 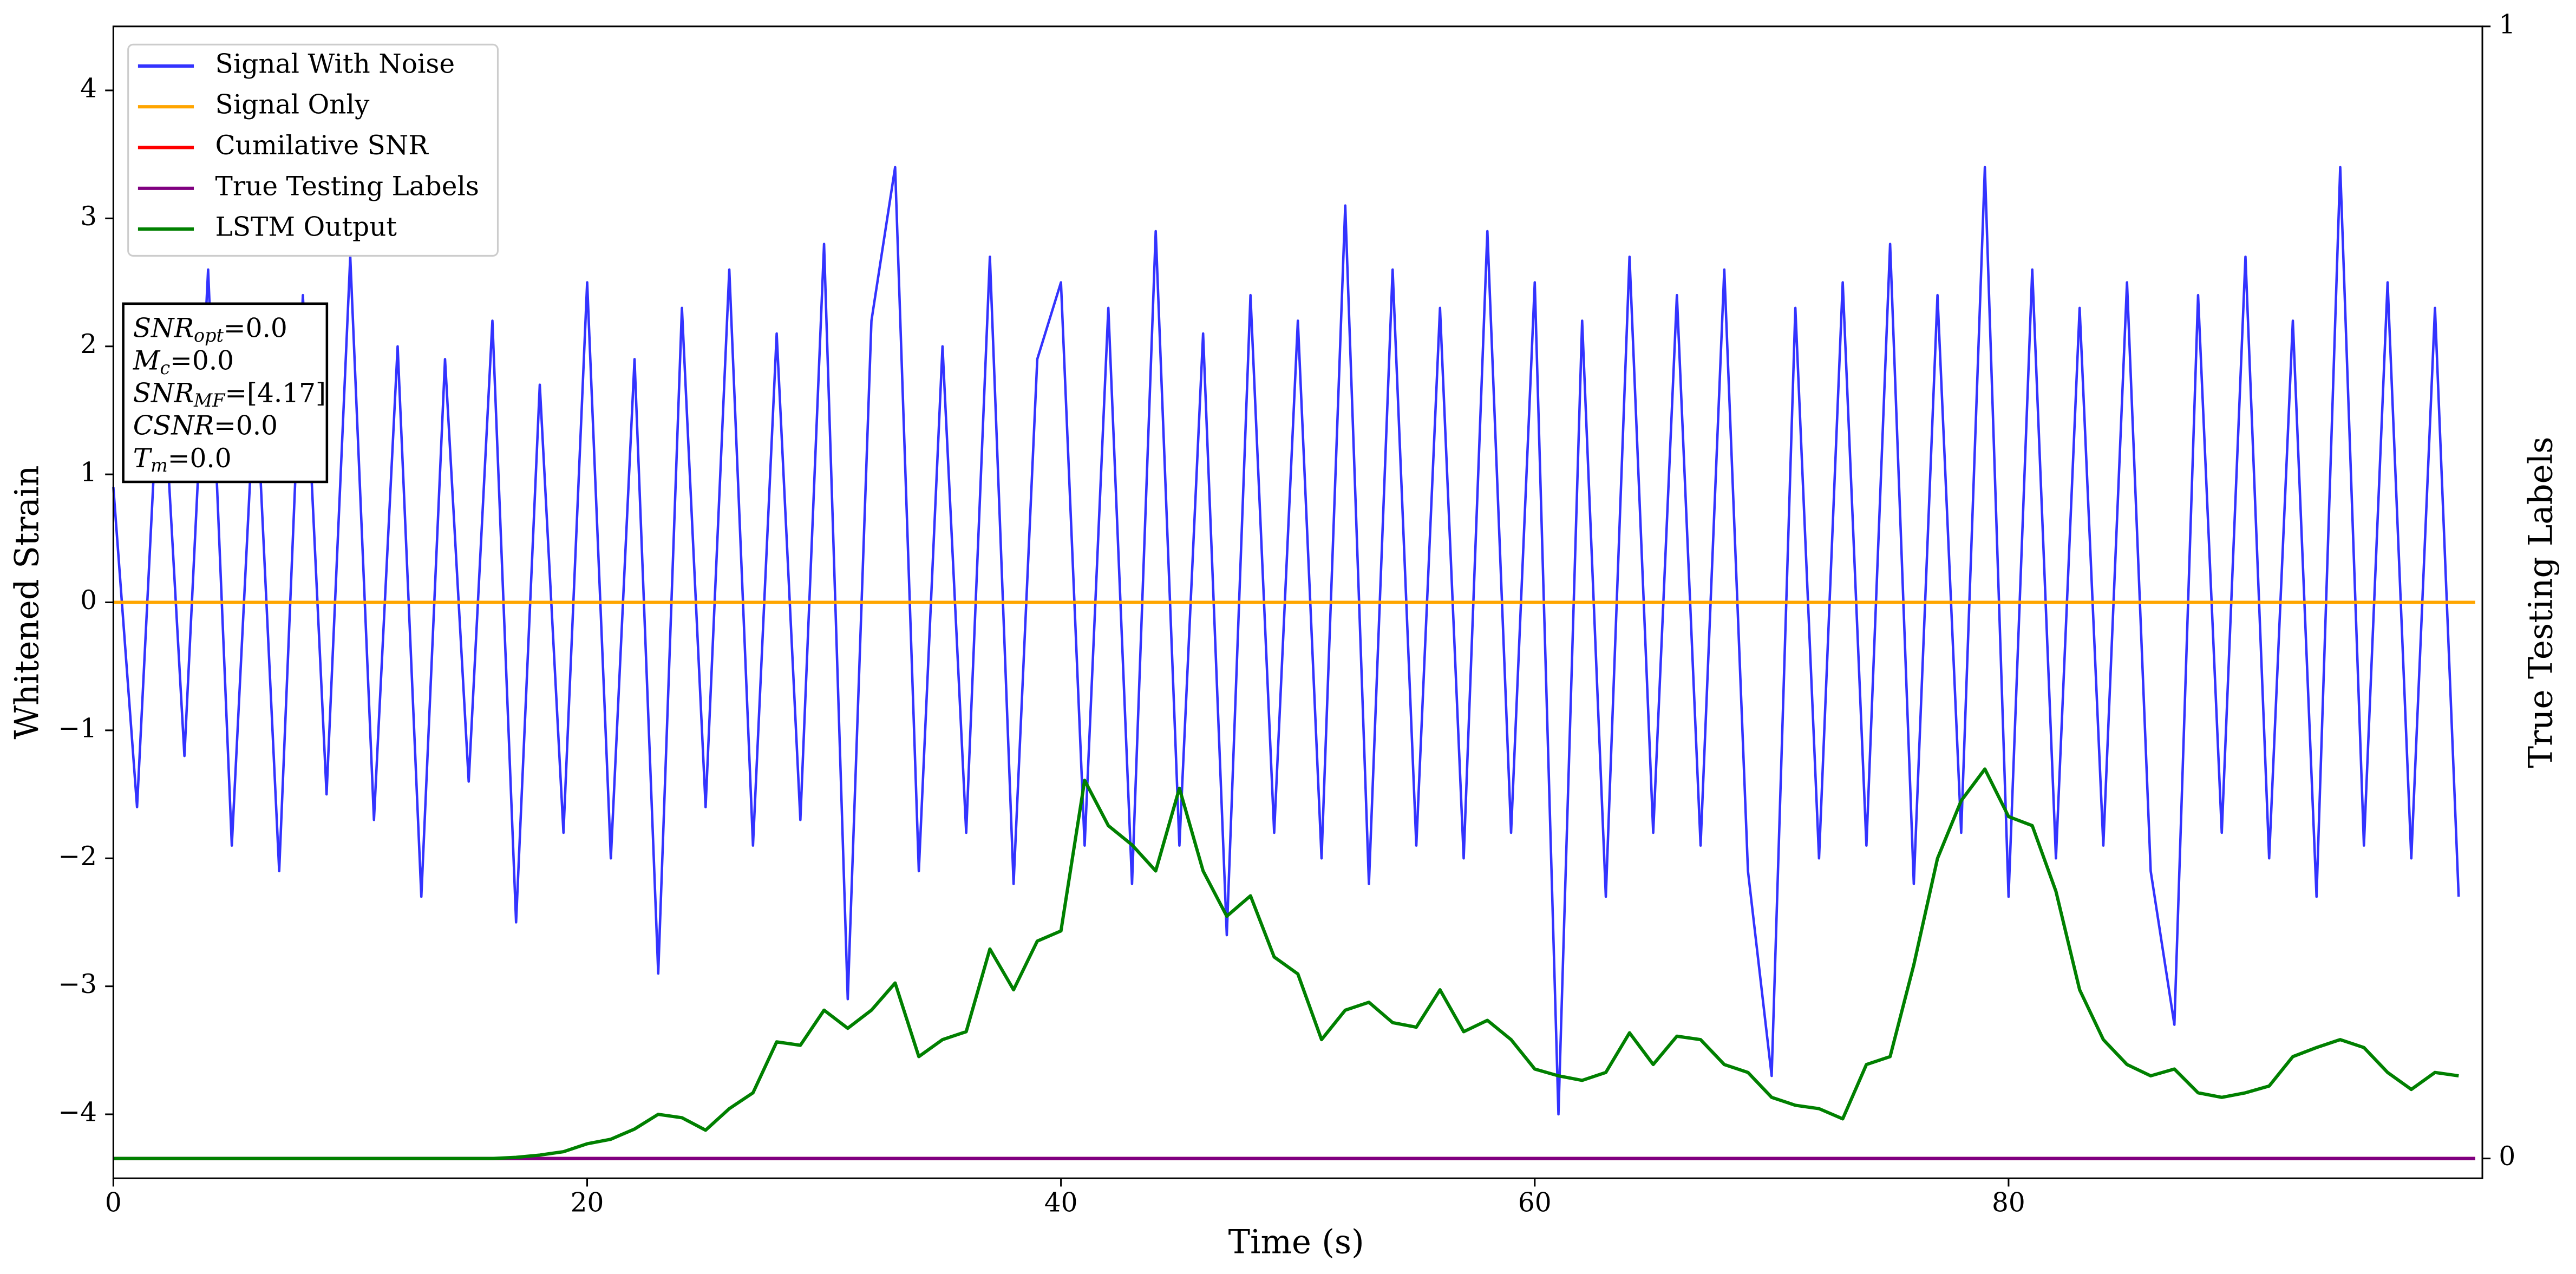 I want to click on annotation-line: Tm=0.0, so click(x=182, y=459).